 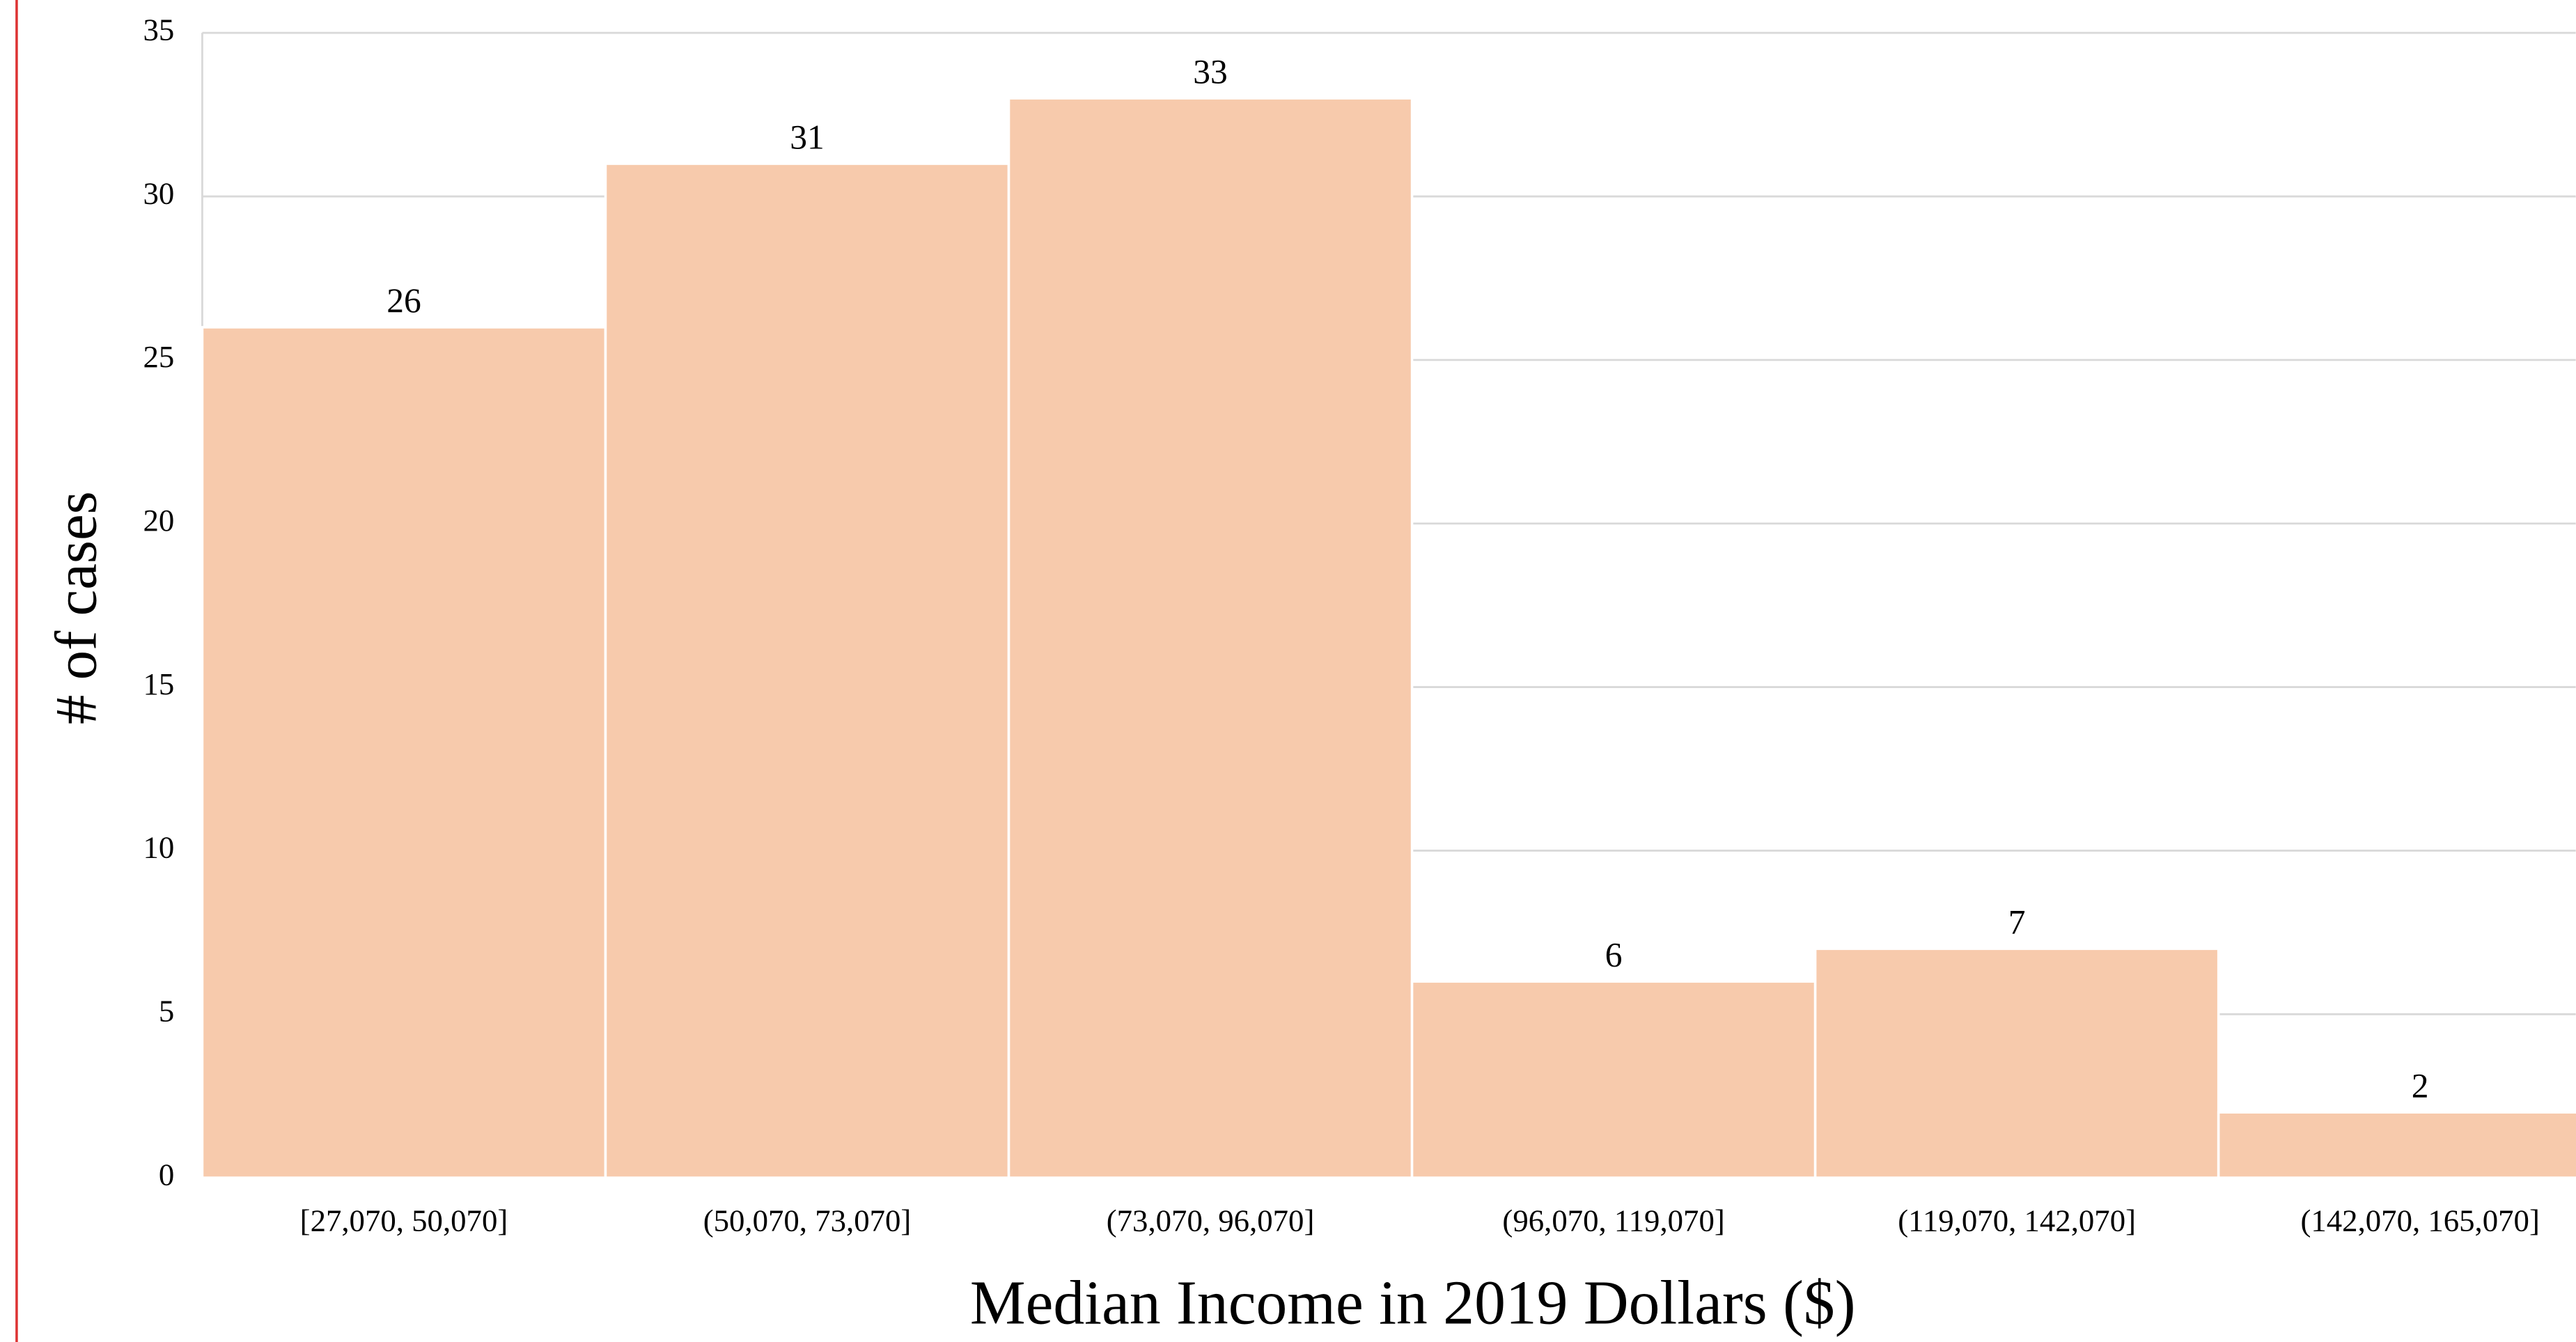 I want to click on data-label: 33, so click(x=1210, y=71).